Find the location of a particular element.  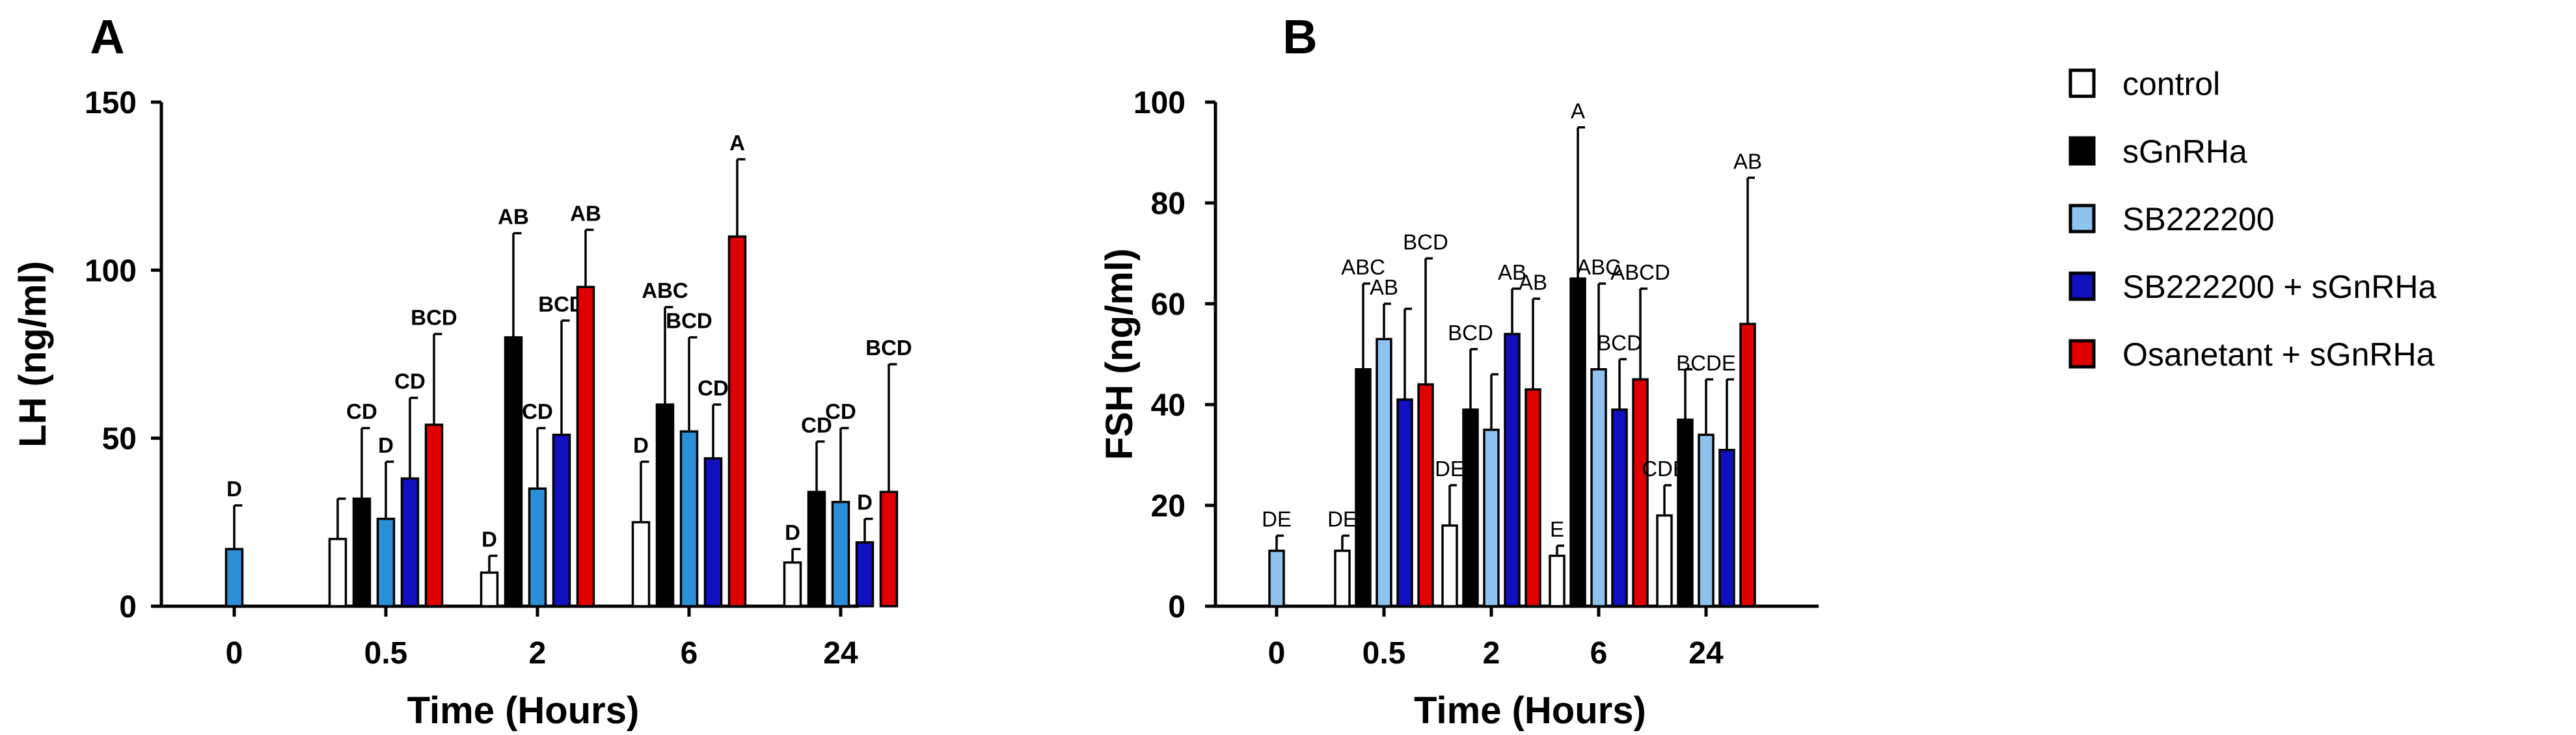

y-axis-title: FSH (ng/ml) is located at coordinates (1119, 354).